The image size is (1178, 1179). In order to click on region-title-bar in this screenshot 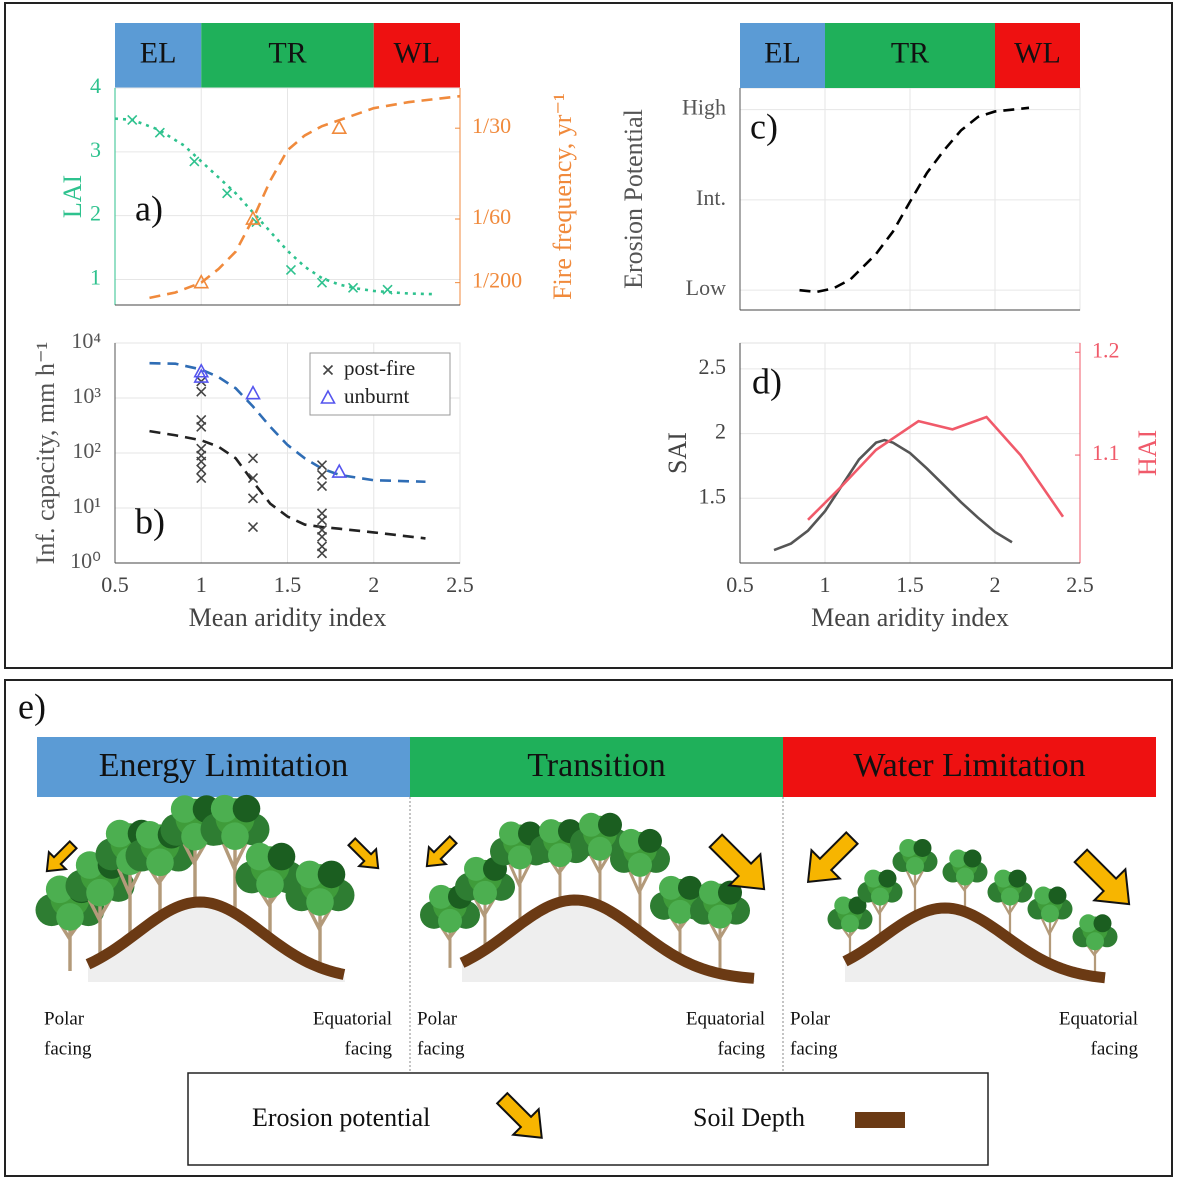, I will do `click(969, 767)`.